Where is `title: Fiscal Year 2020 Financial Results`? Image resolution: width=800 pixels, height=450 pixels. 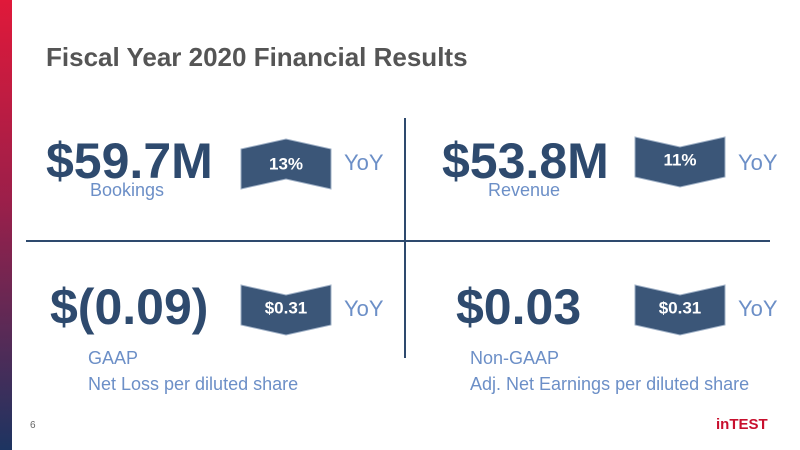
title: Fiscal Year 2020 Financial Results is located at coordinates (257, 57).